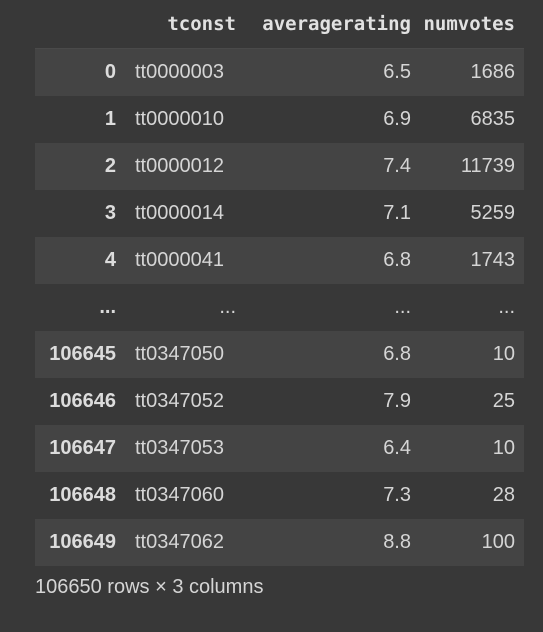 The image size is (543, 632). I want to click on averagerating-cell: 7.4, so click(397, 165).